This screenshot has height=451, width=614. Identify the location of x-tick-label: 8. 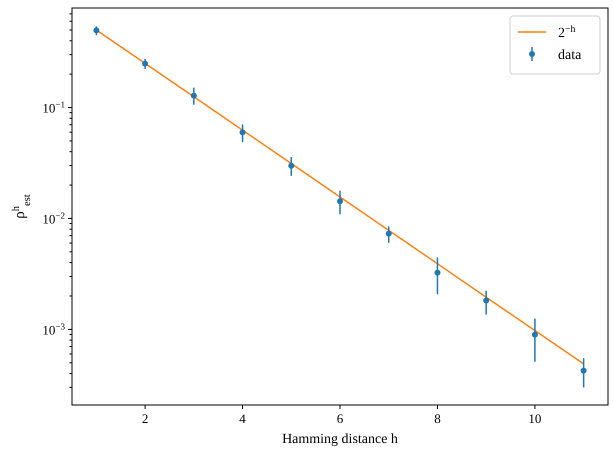
(437, 418).